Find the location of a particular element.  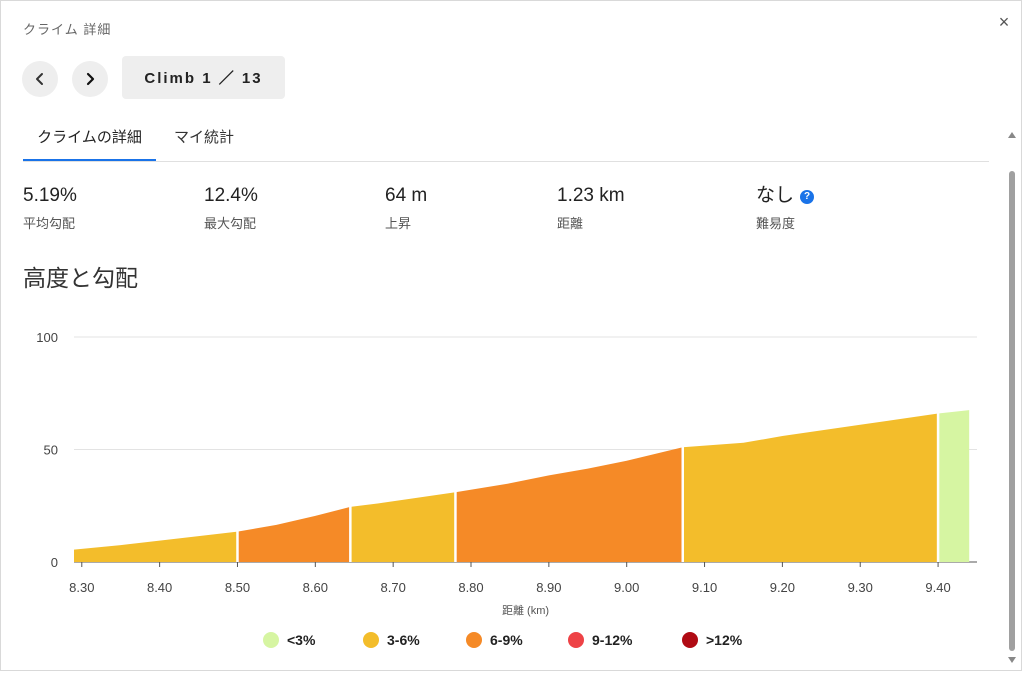

stat-distance: 1.23 km 距離 is located at coordinates (591, 208).